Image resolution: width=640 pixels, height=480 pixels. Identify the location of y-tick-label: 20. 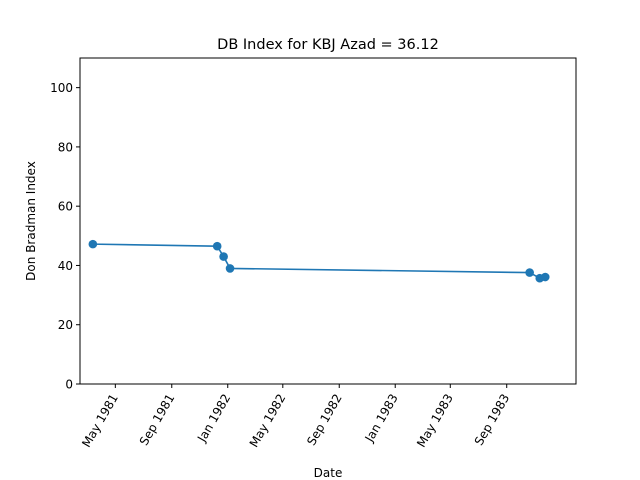
(65, 325).